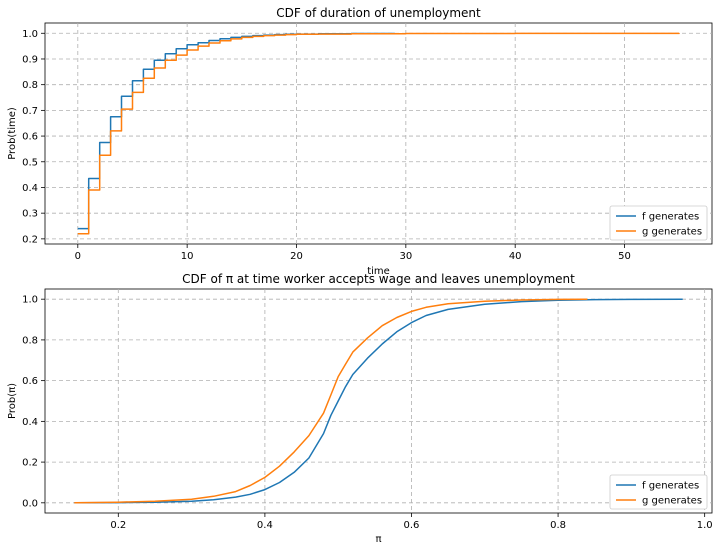 The image size is (722, 550). What do you see at coordinates (378, 13) in the screenshot?
I see `chart-title: CDF of duration of unemployment` at bounding box center [378, 13].